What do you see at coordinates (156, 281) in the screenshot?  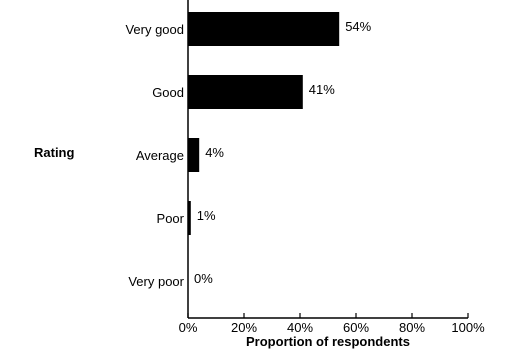 I see `category-label: Very poor` at bounding box center [156, 281].